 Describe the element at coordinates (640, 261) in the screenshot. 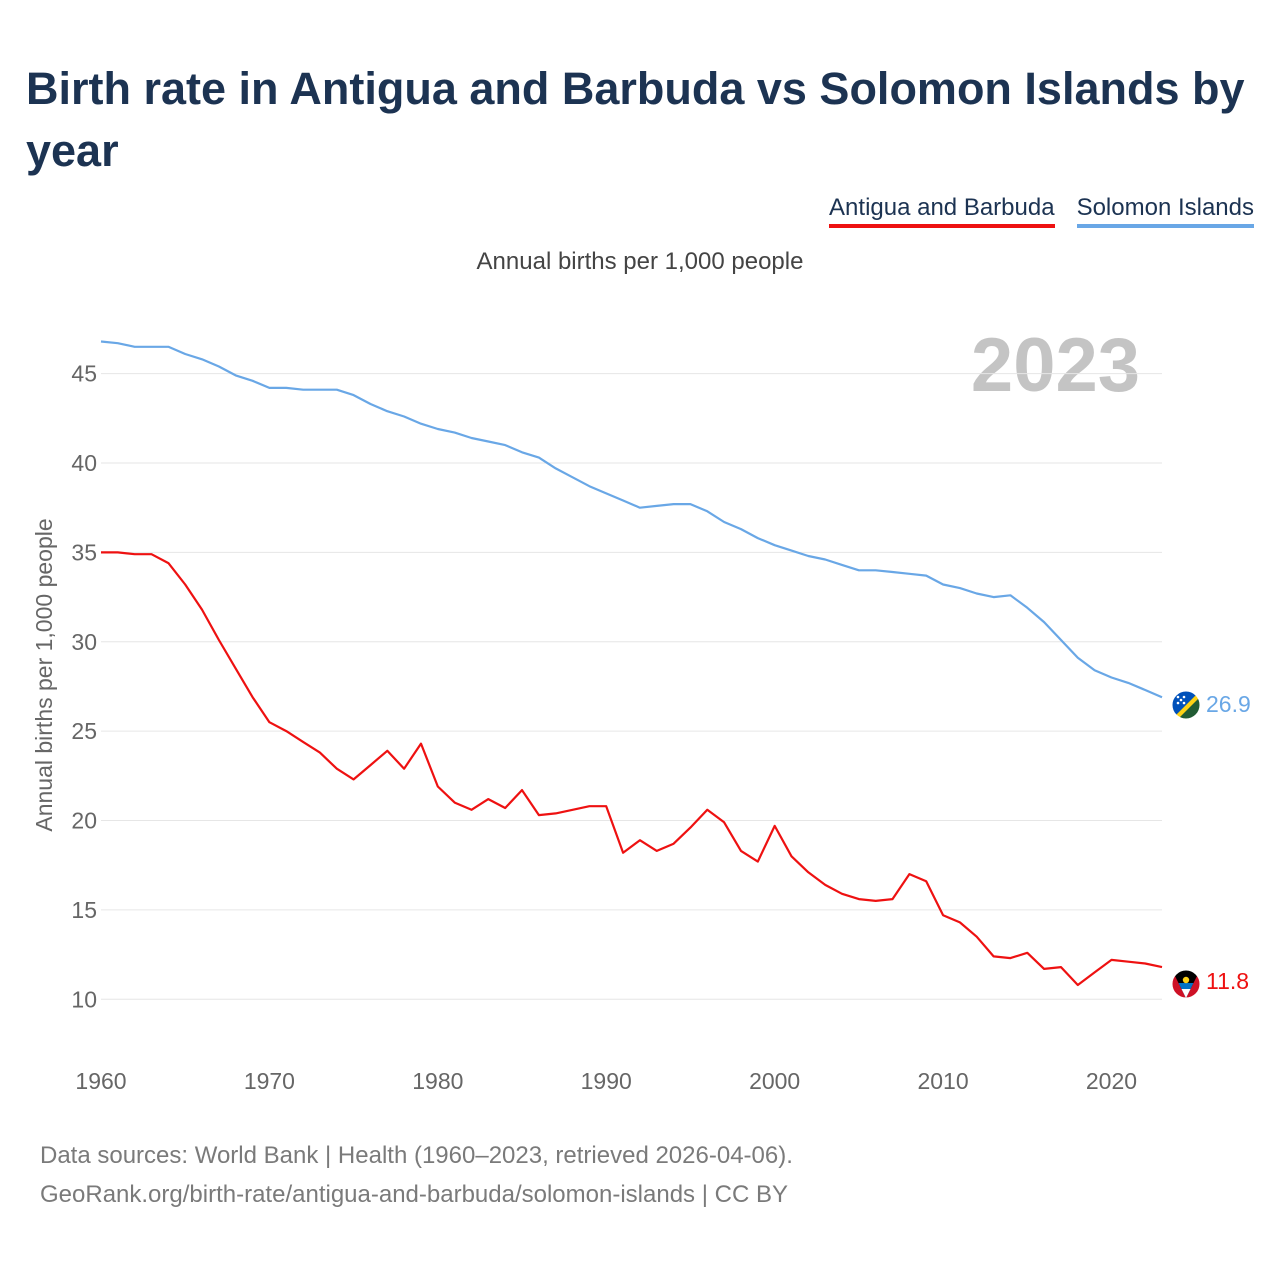

I see `chart-subtitle: Annual births per 1,000 people` at that location.